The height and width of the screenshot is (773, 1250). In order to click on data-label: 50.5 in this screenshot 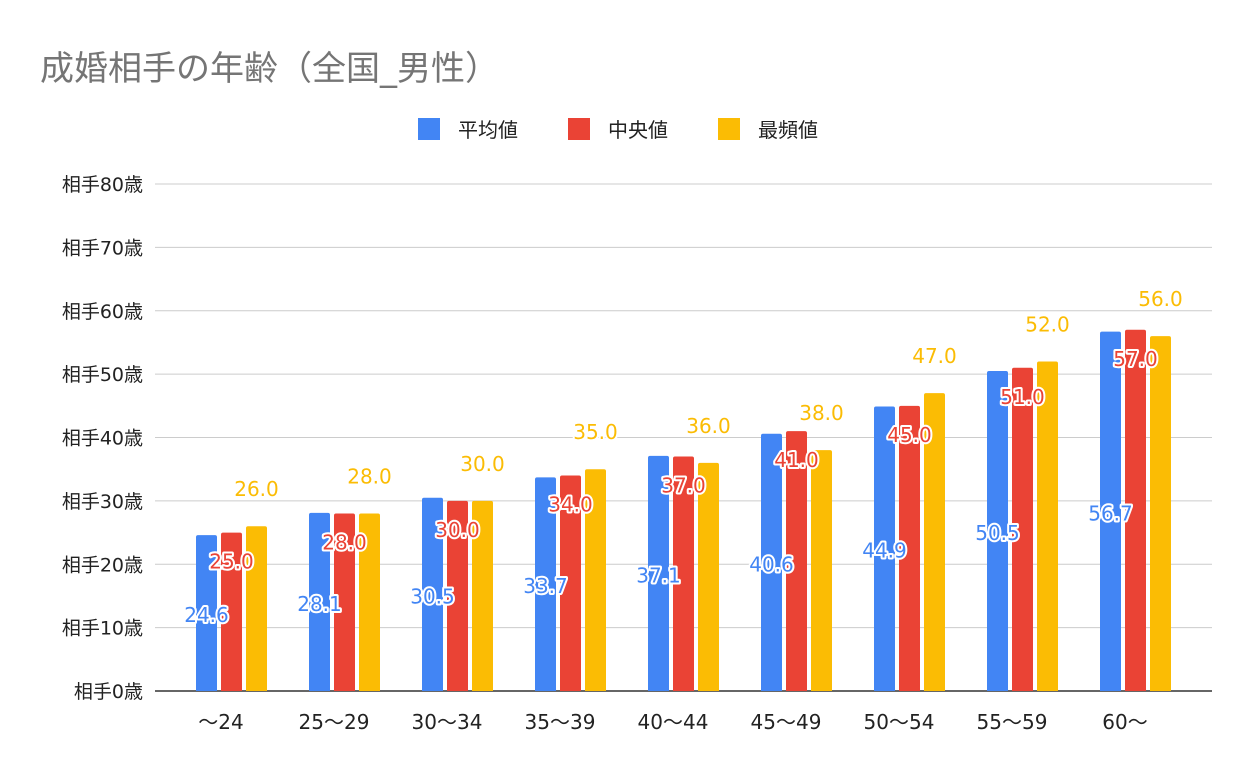, I will do `click(997, 533)`.